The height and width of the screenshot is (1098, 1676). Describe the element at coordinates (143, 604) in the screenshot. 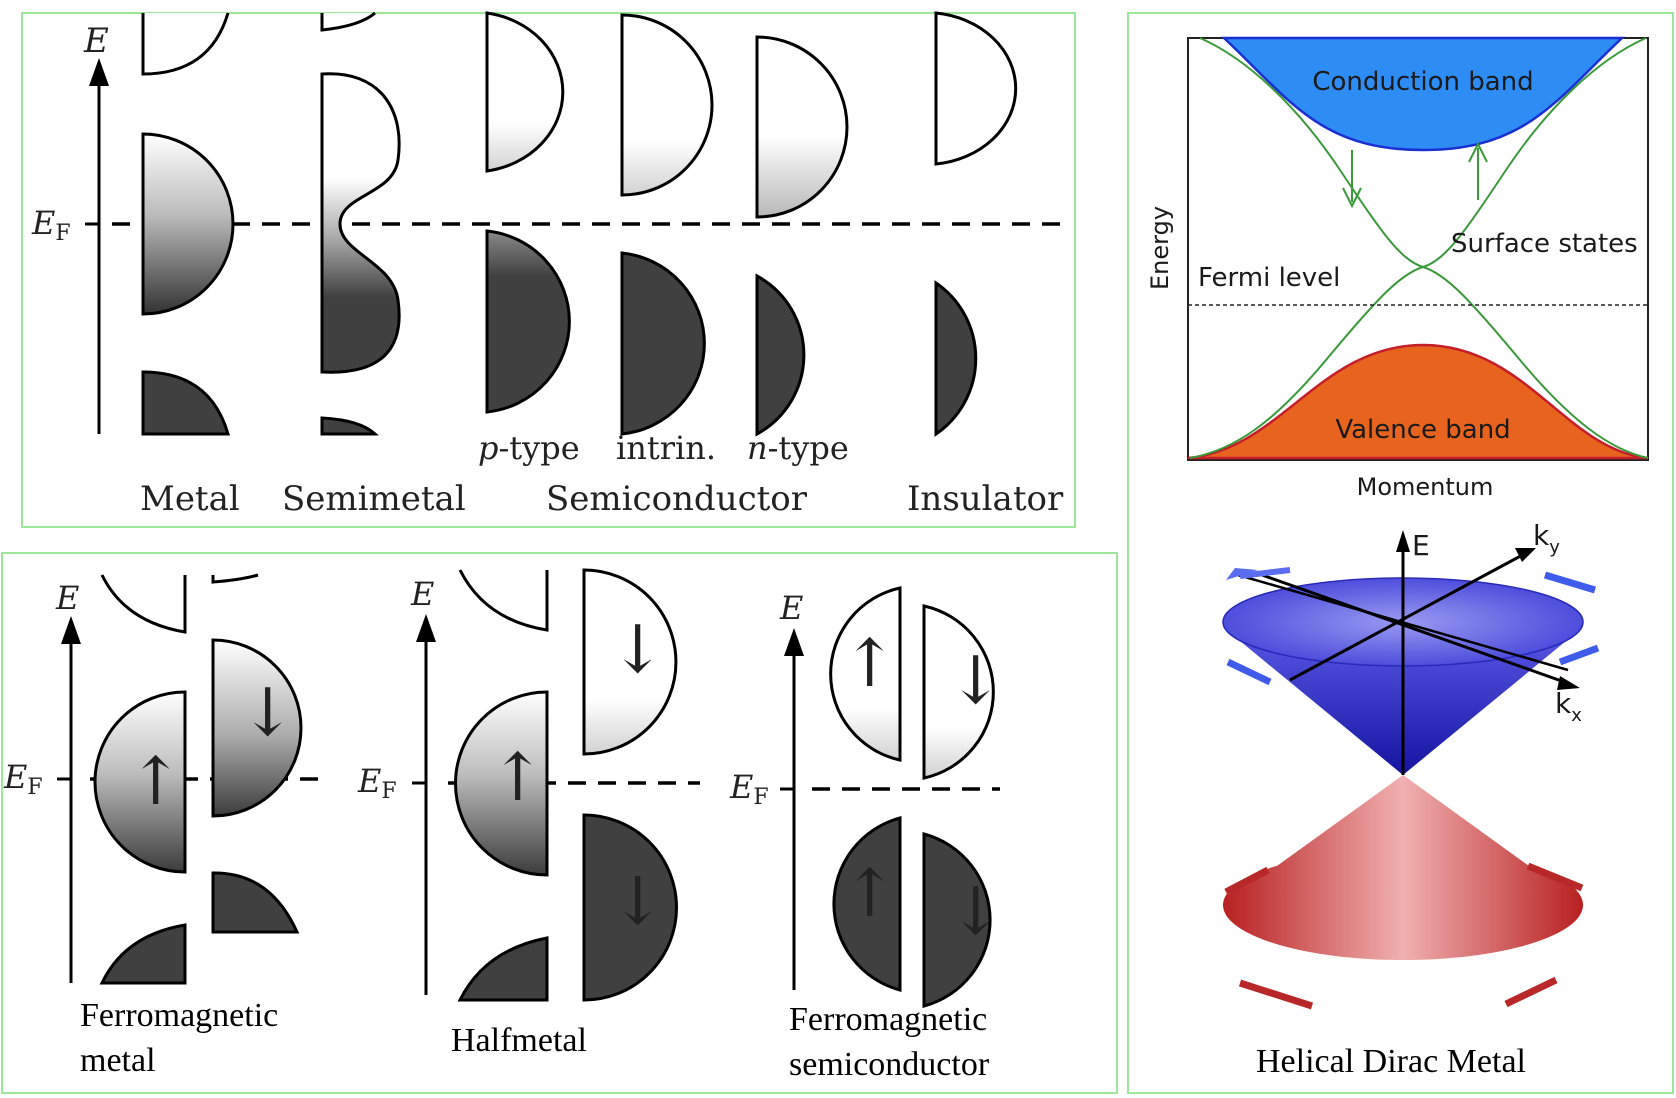

I see `ferro-metal-up-top-band` at that location.